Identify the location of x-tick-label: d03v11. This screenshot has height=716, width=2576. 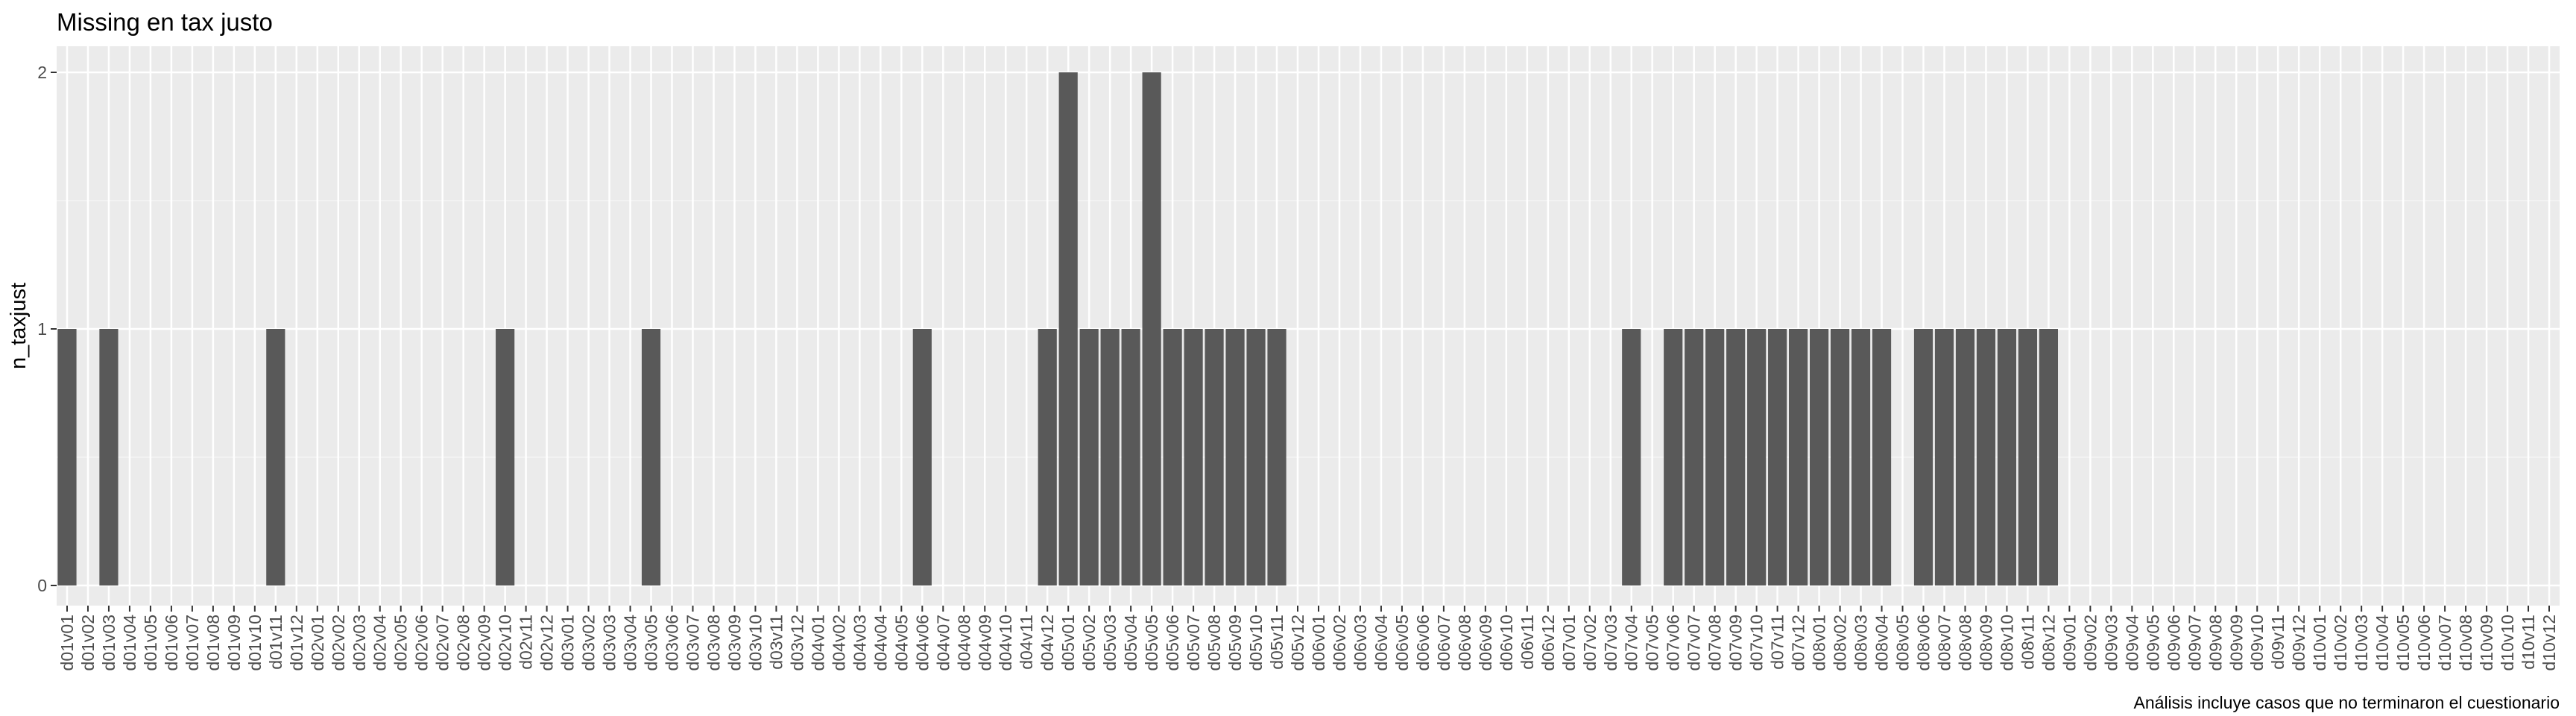
(776, 642).